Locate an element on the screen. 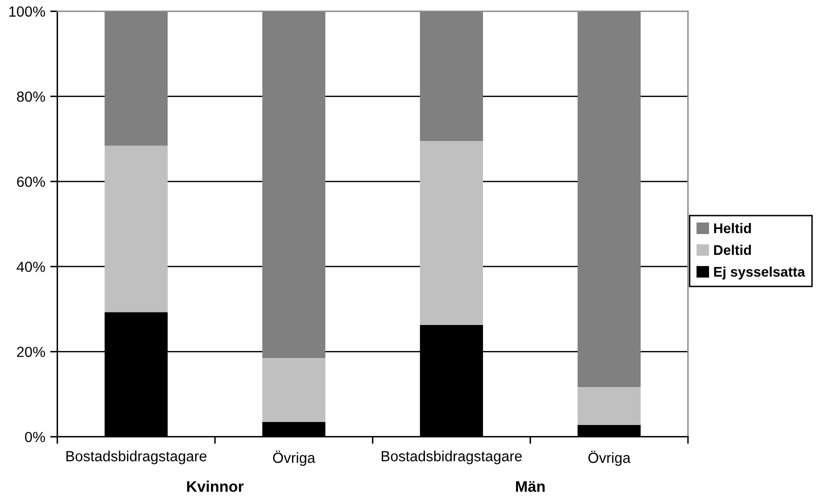  legend-label: Heltid is located at coordinates (732, 228).